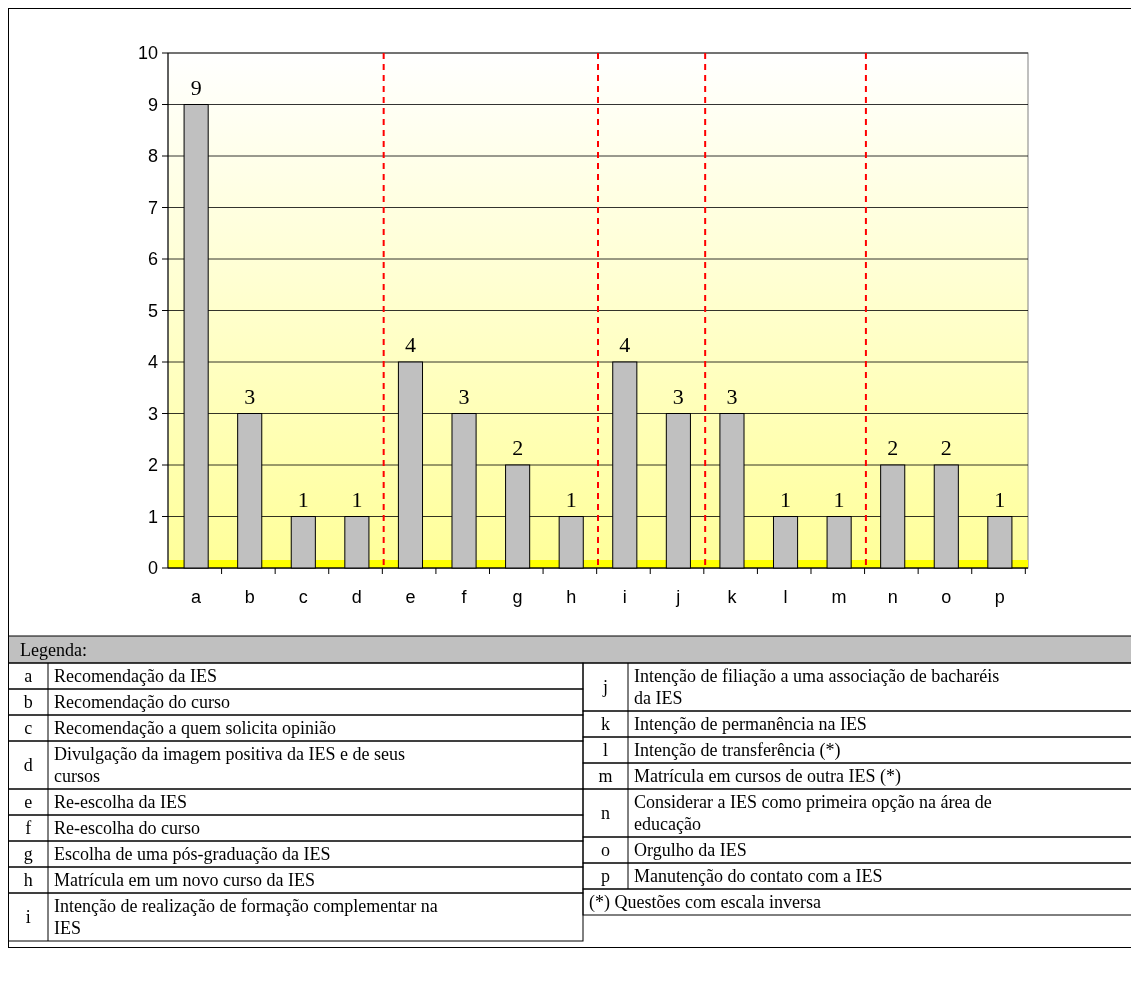  What do you see at coordinates (356, 597) in the screenshot?
I see `x-tick-label: d` at bounding box center [356, 597].